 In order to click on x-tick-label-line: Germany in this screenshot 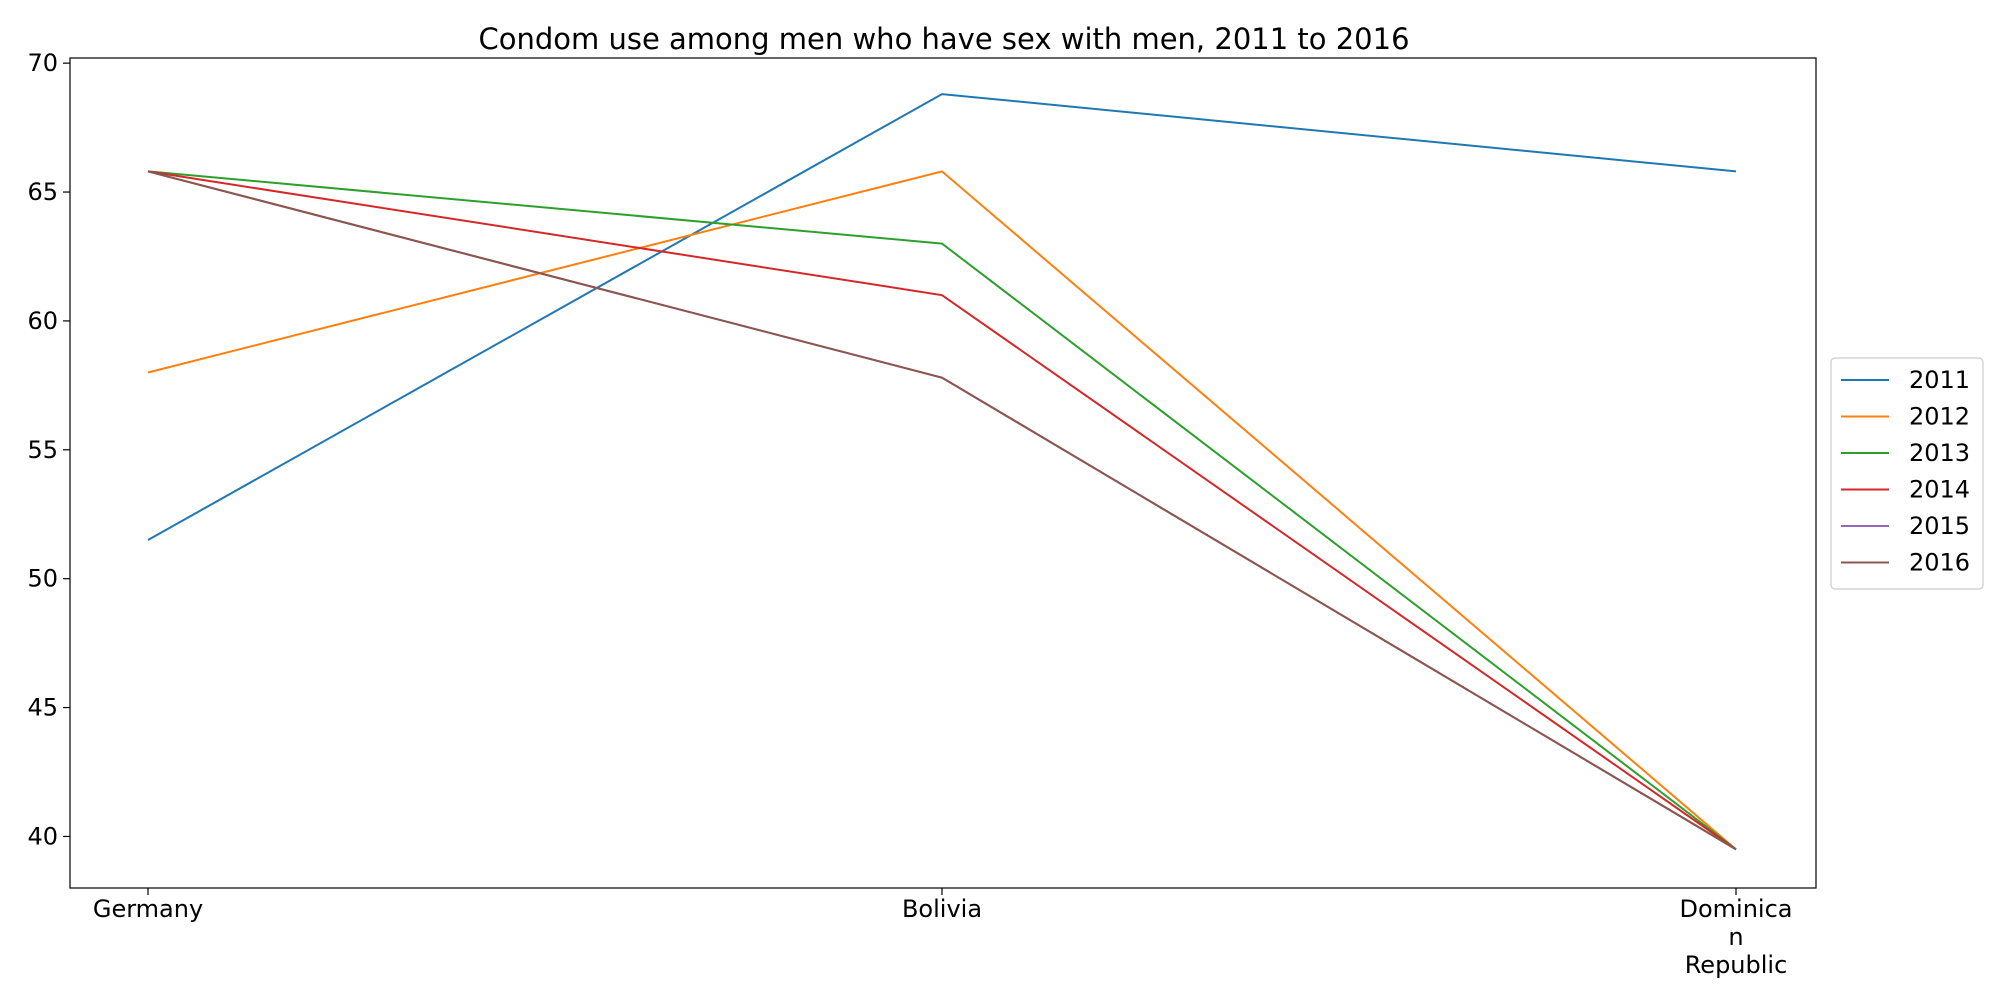, I will do `click(148, 909)`.